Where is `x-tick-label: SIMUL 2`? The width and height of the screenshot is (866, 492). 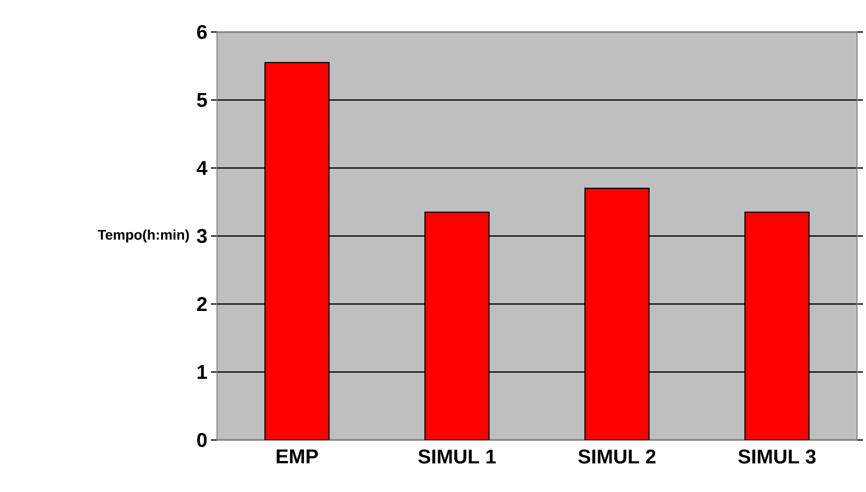
x-tick-label: SIMUL 2 is located at coordinates (617, 457).